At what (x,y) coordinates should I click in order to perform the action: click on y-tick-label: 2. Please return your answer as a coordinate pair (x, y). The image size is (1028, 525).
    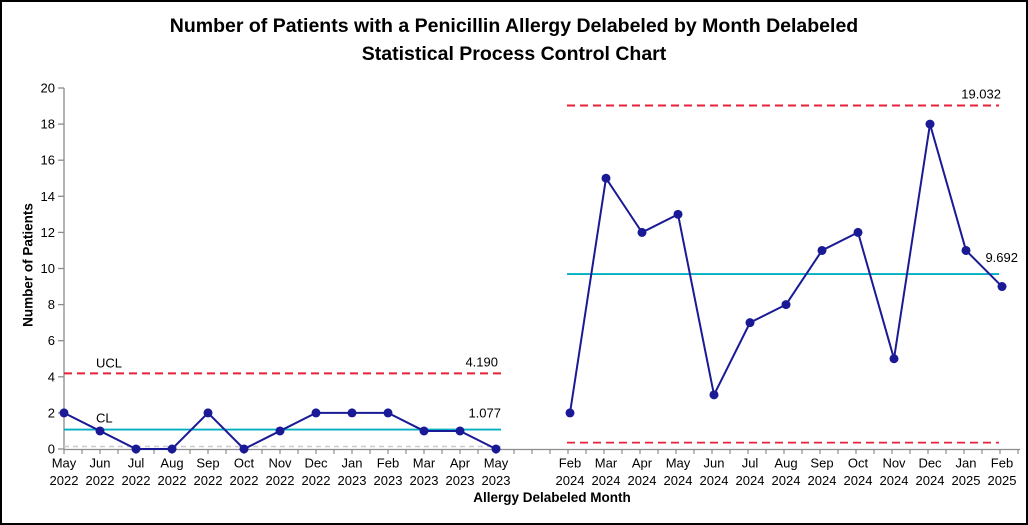
    Looking at the image, I should click on (51, 412).